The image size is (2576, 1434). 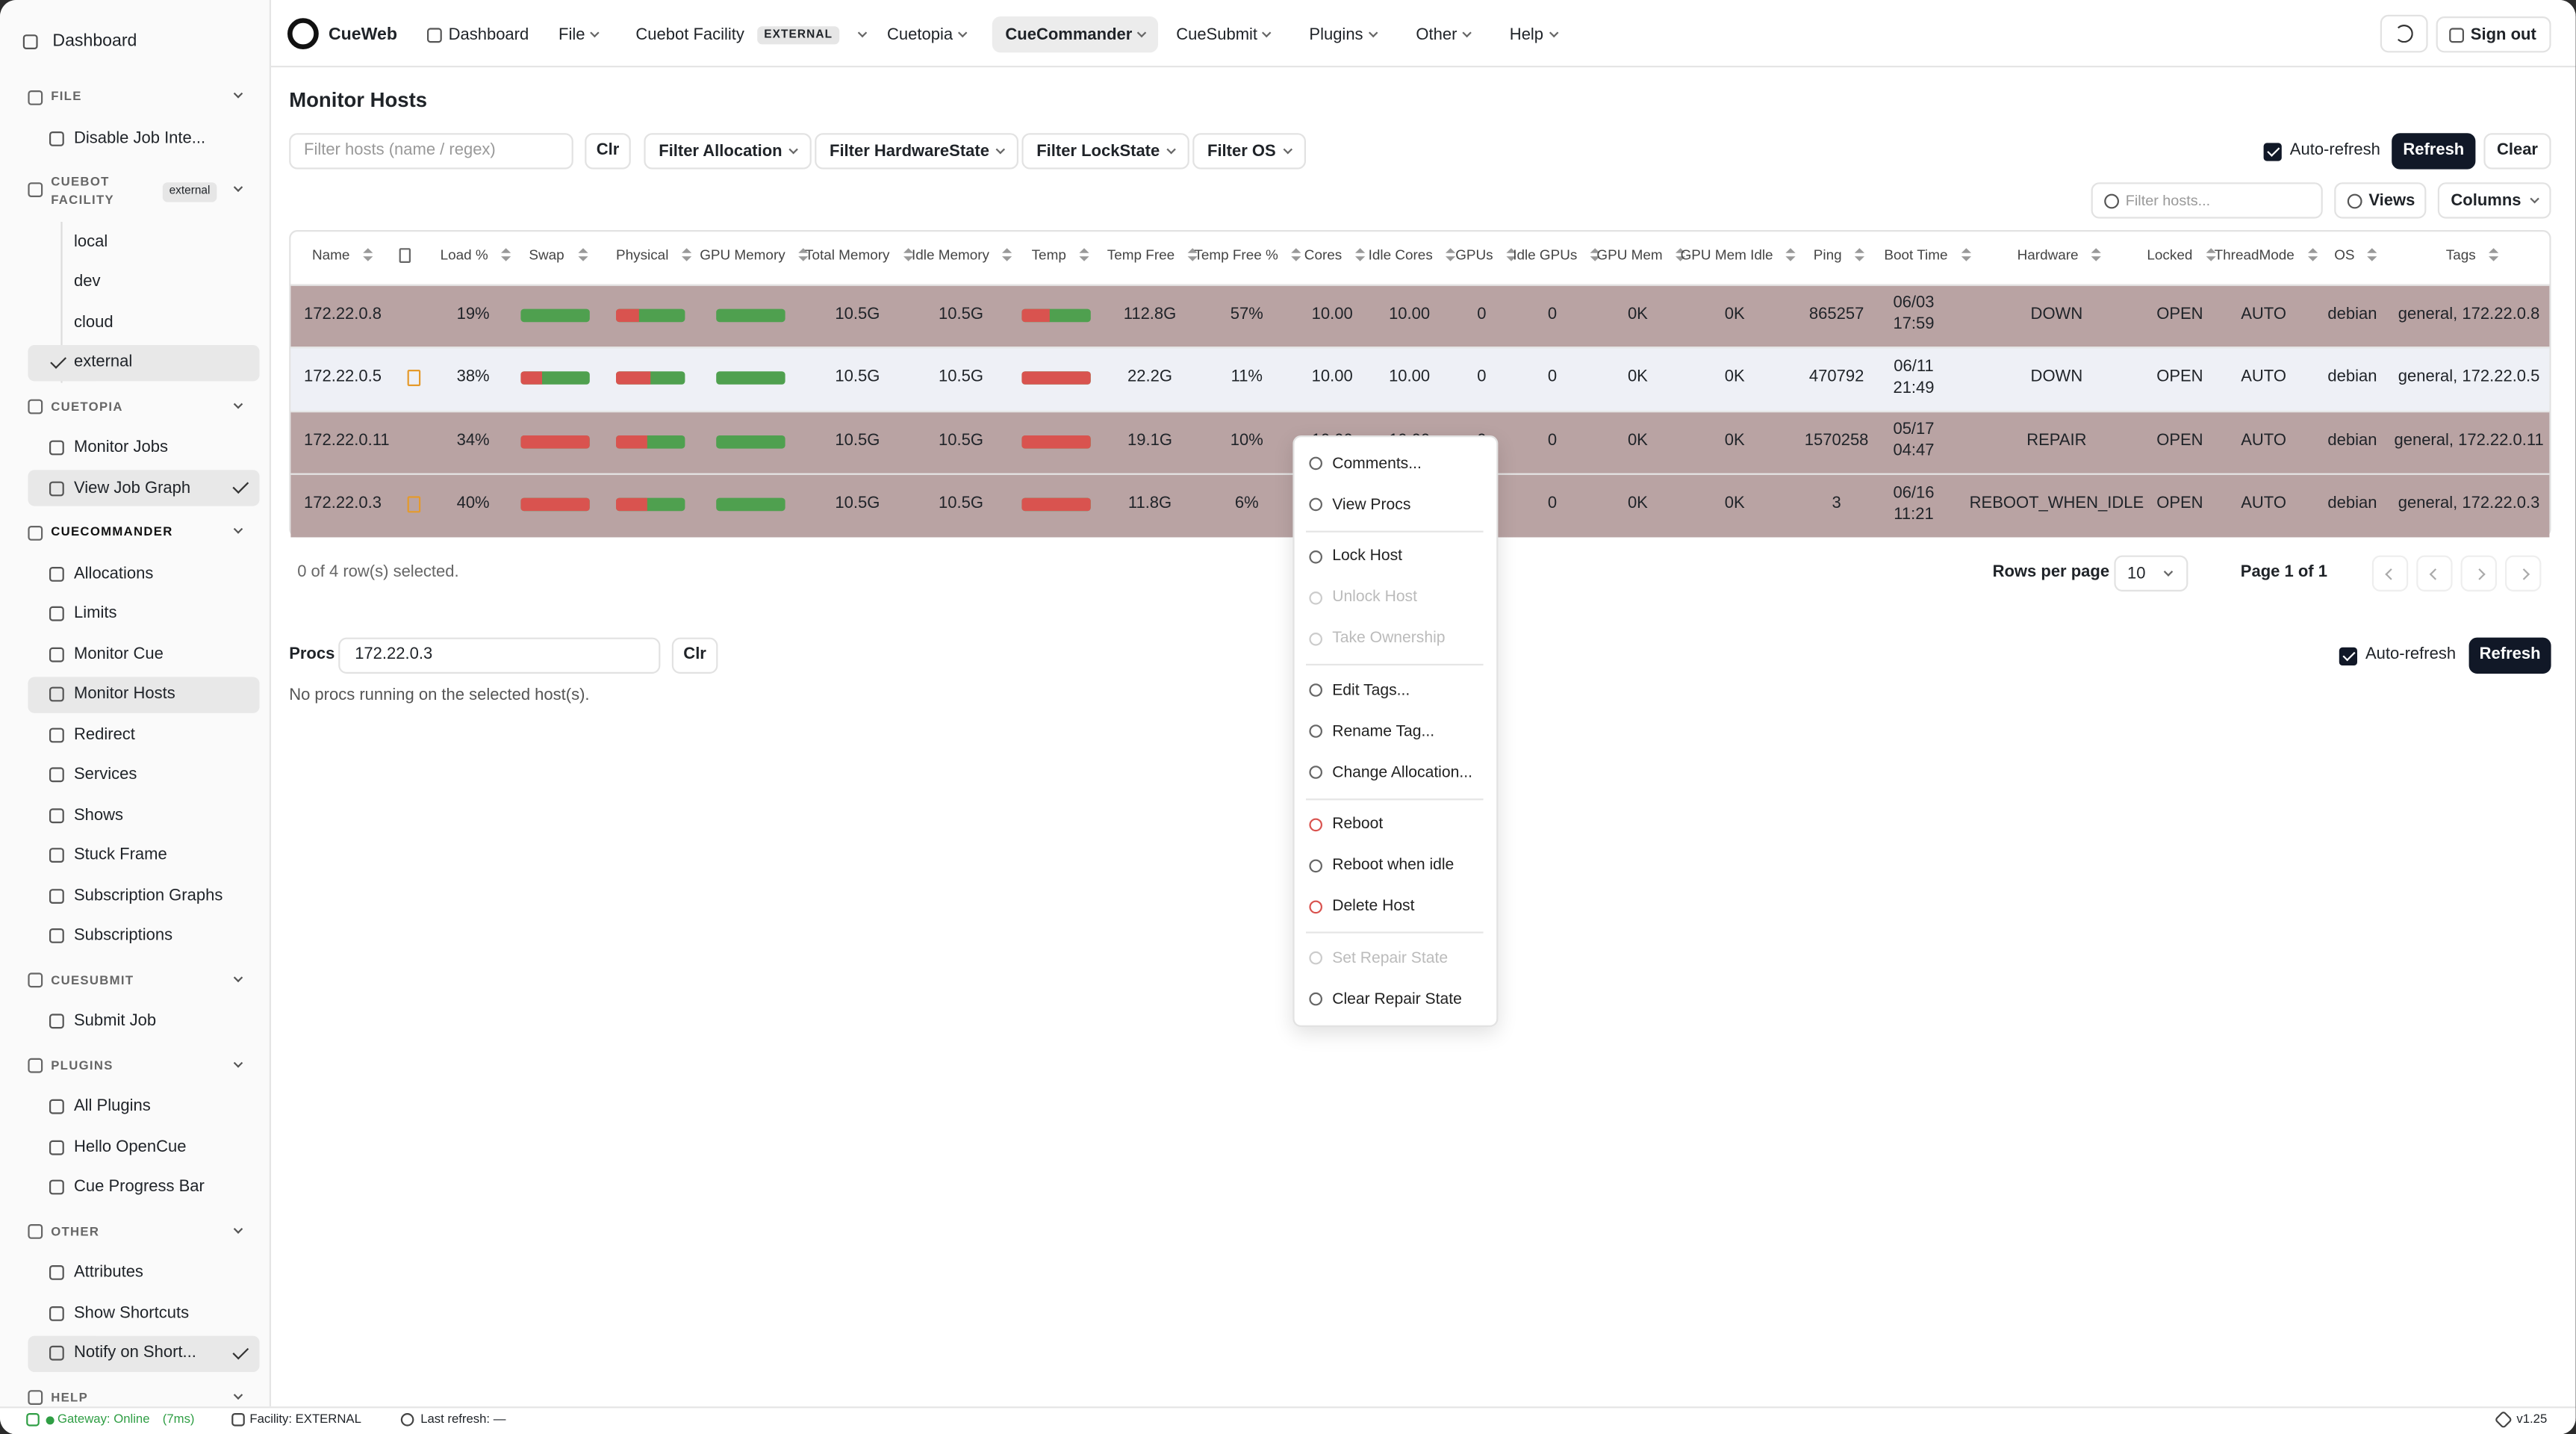 I want to click on filter-button: Filter Allocation, so click(x=728, y=151).